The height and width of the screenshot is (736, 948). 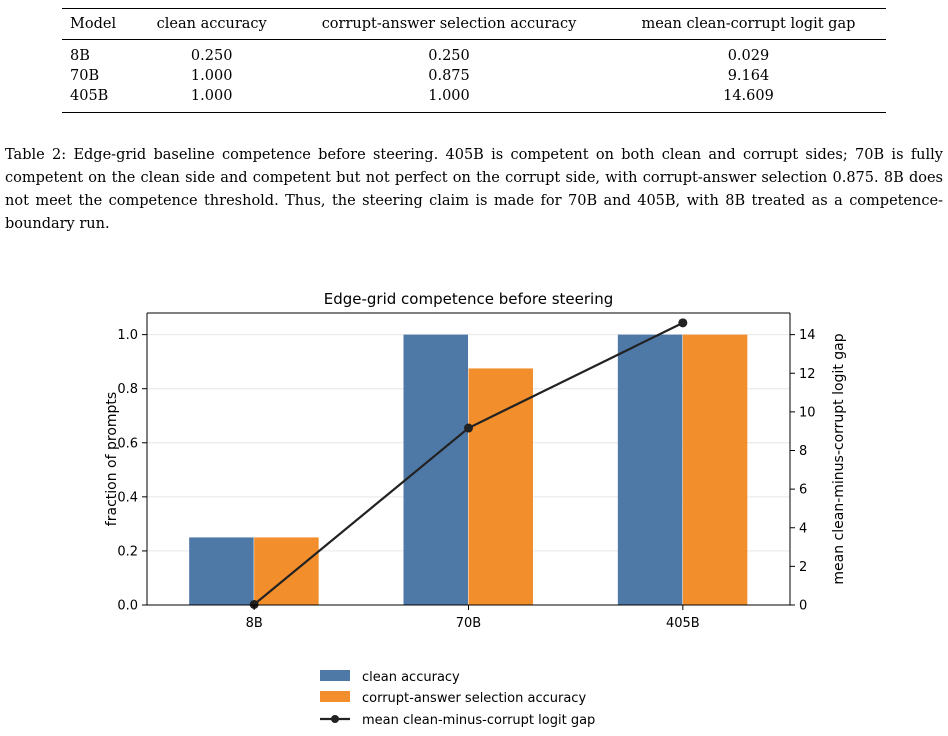 What do you see at coordinates (80, 56) in the screenshot?
I see `table-cell: 8B` at bounding box center [80, 56].